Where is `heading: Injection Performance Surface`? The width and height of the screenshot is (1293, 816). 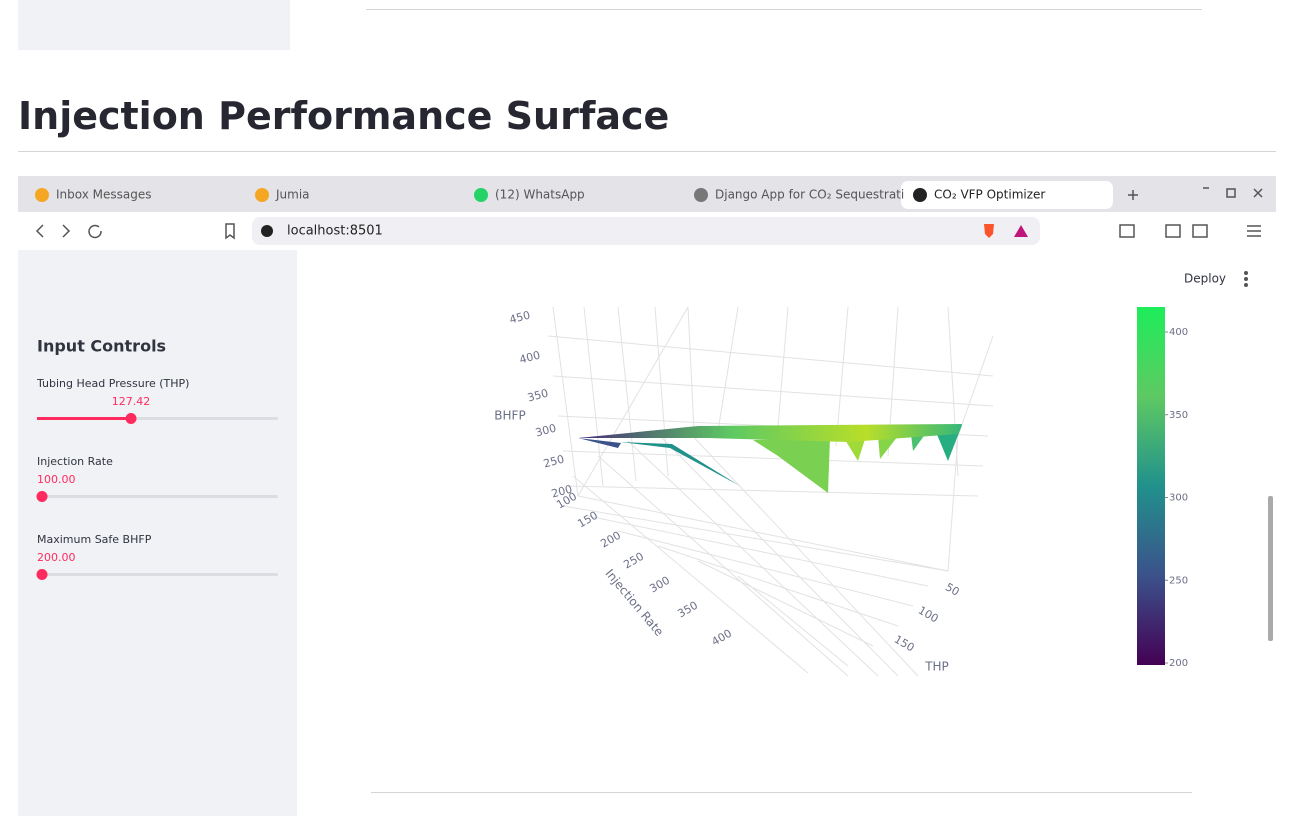
heading: Injection Performance Surface is located at coordinates (344, 116).